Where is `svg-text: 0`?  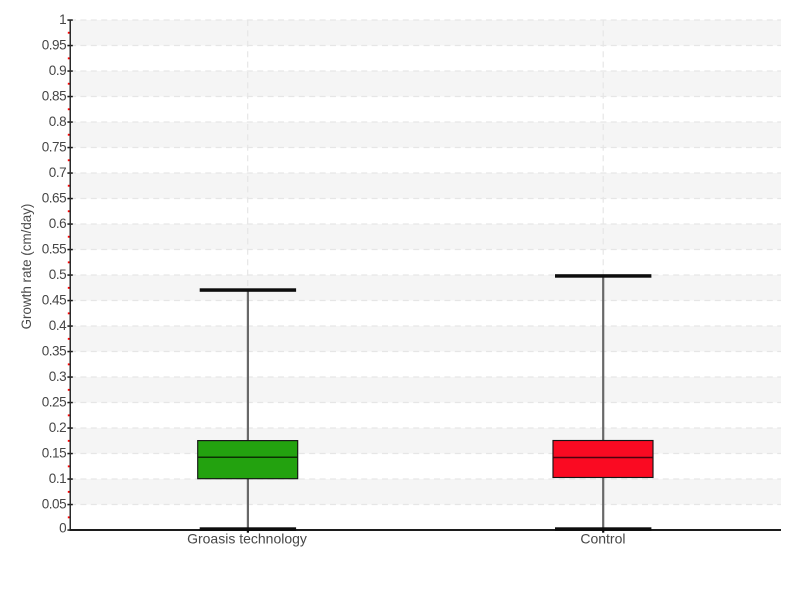 svg-text: 0 is located at coordinates (62, 528).